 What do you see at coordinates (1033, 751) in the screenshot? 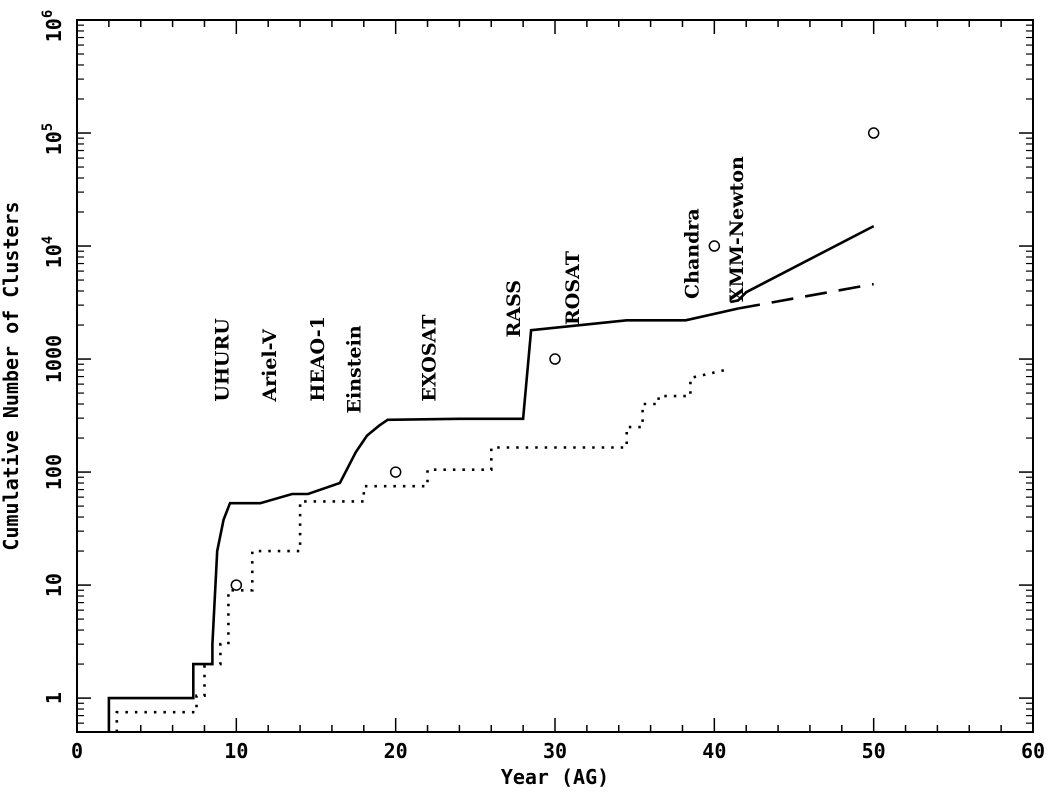
I see `x-tick-label: 60` at bounding box center [1033, 751].